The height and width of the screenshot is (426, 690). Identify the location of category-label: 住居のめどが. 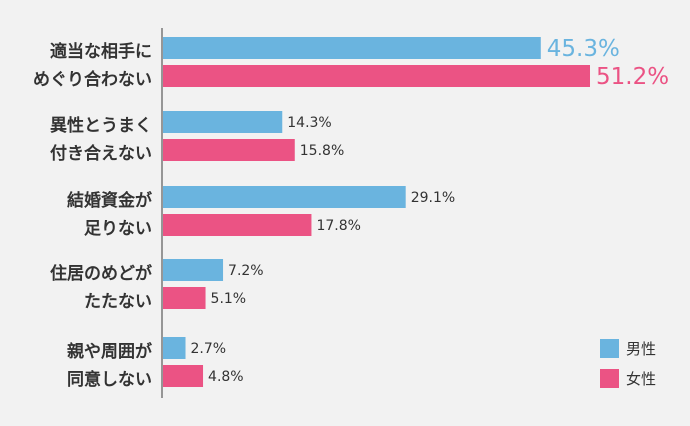
(101, 273).